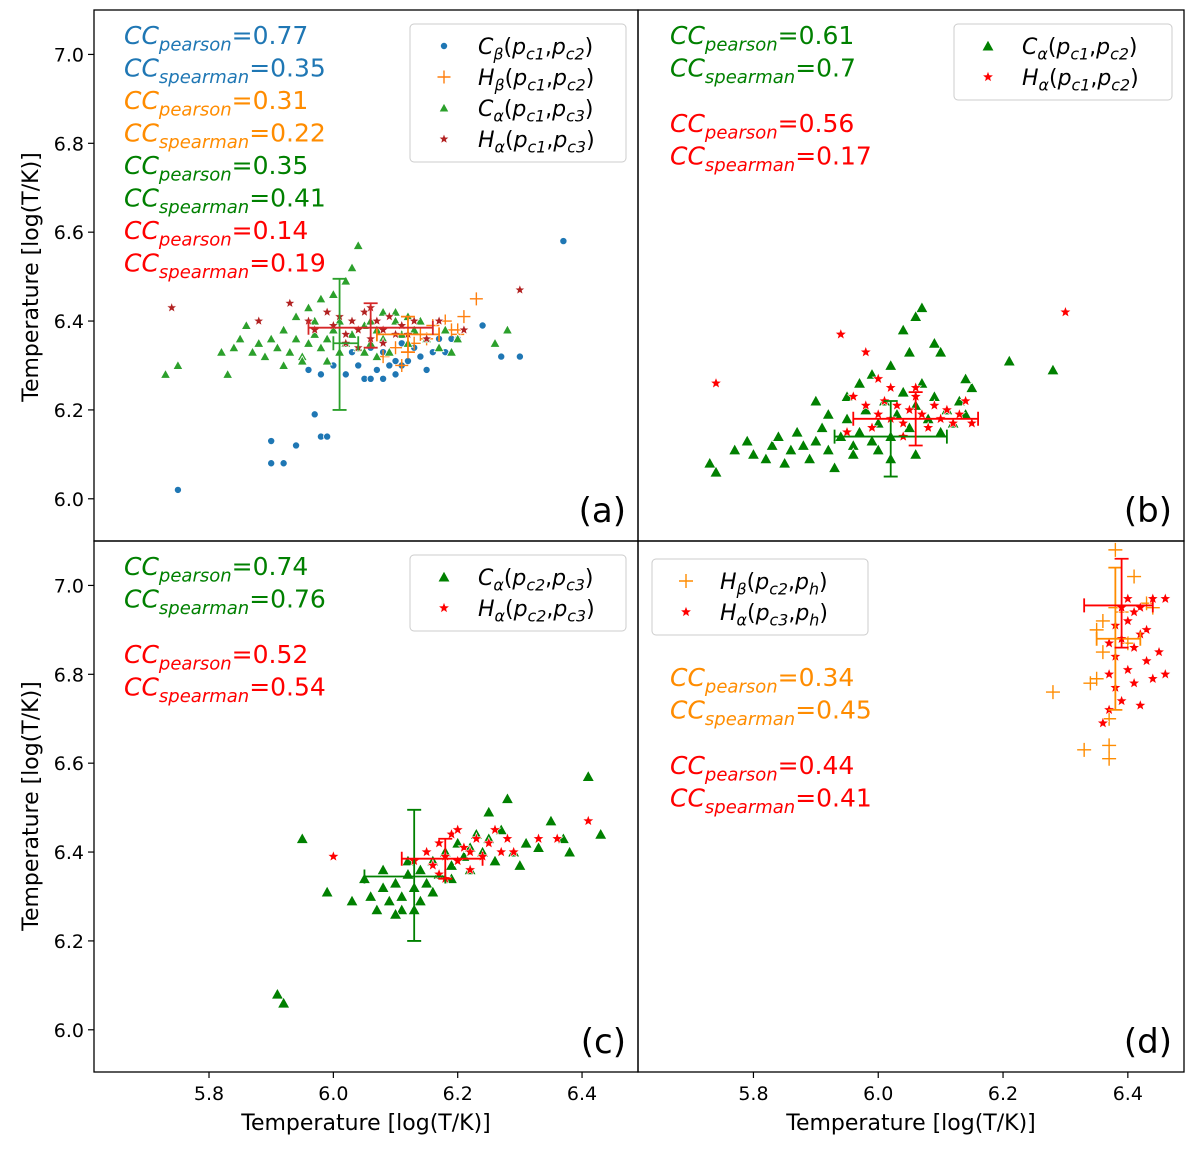 The width and height of the screenshot is (1200, 1152). I want to click on cc-spearman-annotation: CCspearman=0.35, so click(225, 71).